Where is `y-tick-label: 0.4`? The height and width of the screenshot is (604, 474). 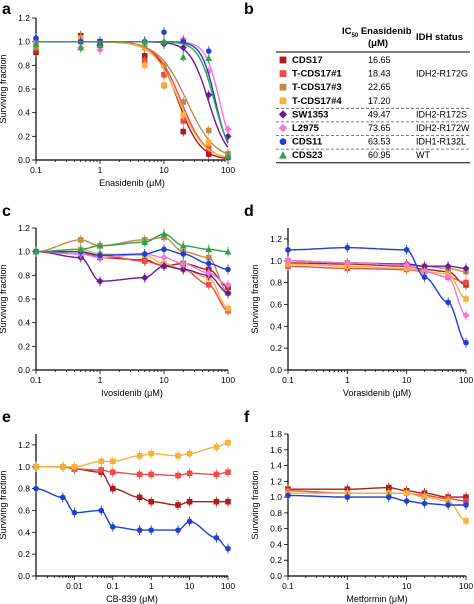 y-tick-label: 0.4 is located at coordinates (24, 532).